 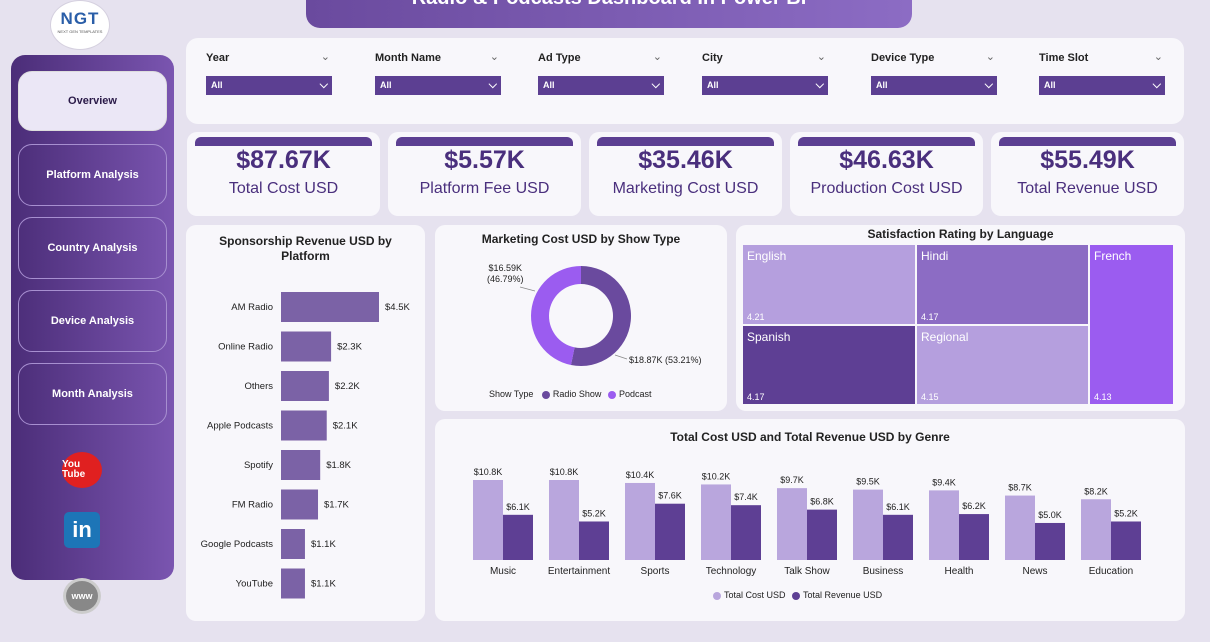 I want to click on treemap-cell-regional: Regional 4.15, so click(x=1002, y=365).